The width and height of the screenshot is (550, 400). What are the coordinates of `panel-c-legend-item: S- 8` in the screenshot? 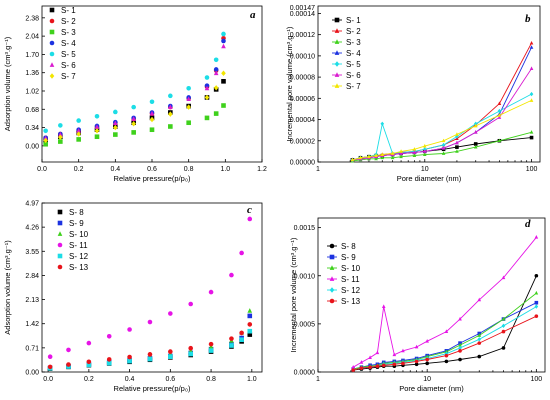 It's located at (70, 212).